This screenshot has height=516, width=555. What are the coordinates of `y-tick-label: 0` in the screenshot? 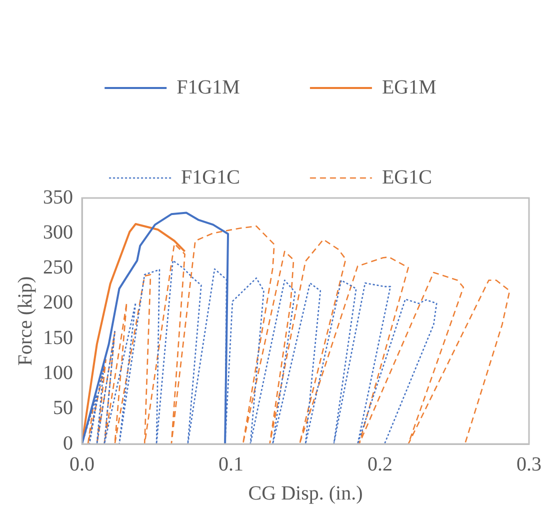 It's located at (68, 443).